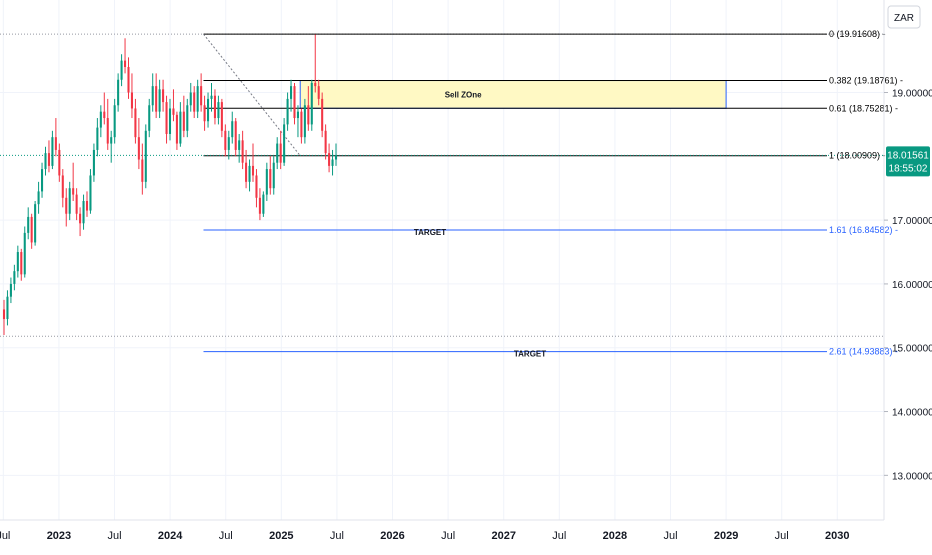 The height and width of the screenshot is (555, 932). Describe the element at coordinates (857, 156) in the screenshot. I see `fib-level-label: 1 (18.00909) -` at that location.